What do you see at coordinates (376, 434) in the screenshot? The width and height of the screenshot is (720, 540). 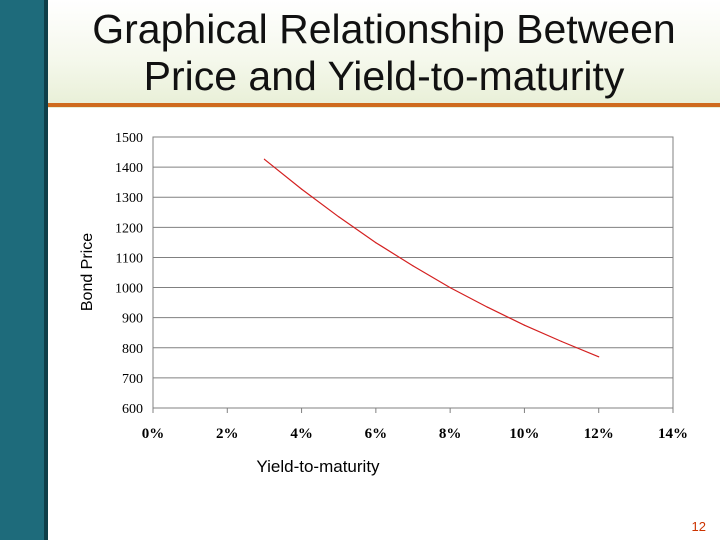 I see `x-tick-label-3: 6%` at bounding box center [376, 434].